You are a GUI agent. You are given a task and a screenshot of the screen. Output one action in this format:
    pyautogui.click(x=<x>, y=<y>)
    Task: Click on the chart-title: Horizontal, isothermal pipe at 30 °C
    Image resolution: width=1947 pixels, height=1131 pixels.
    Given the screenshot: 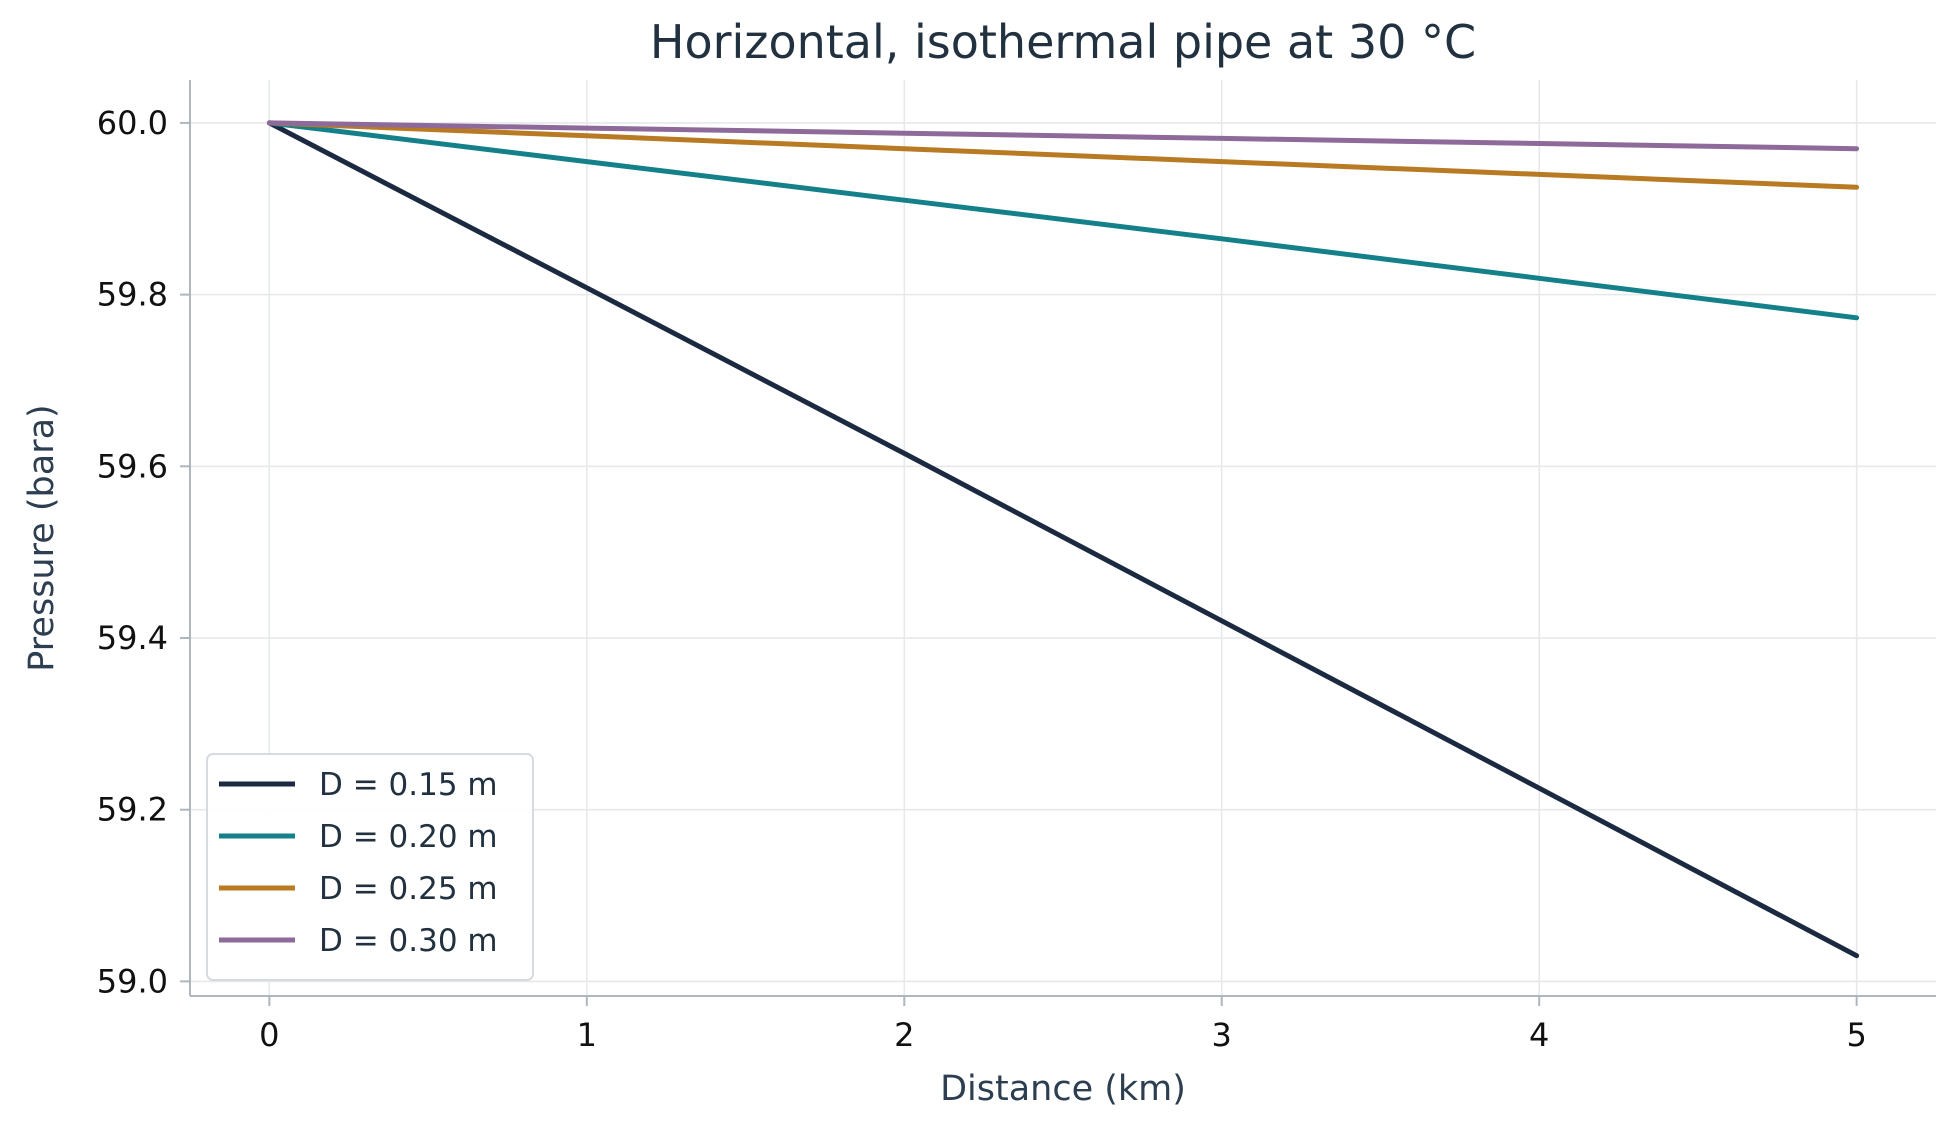 What is the action you would take?
    pyautogui.click(x=1063, y=42)
    